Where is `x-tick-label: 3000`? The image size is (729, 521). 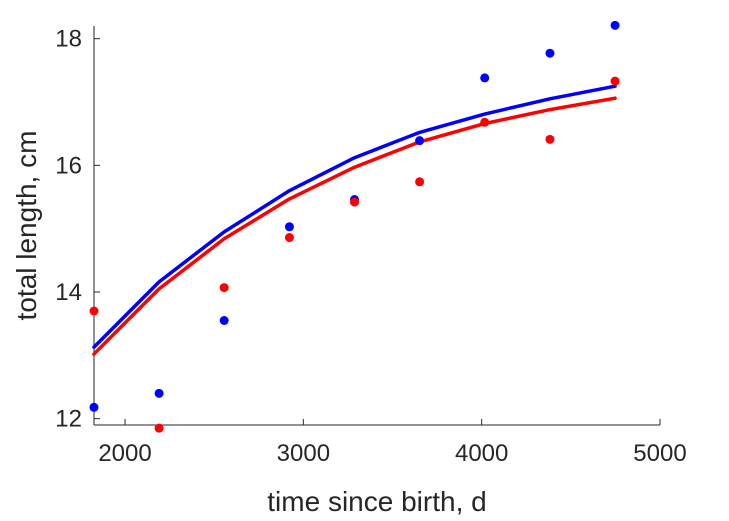 x-tick-label: 3000 is located at coordinates (303, 453).